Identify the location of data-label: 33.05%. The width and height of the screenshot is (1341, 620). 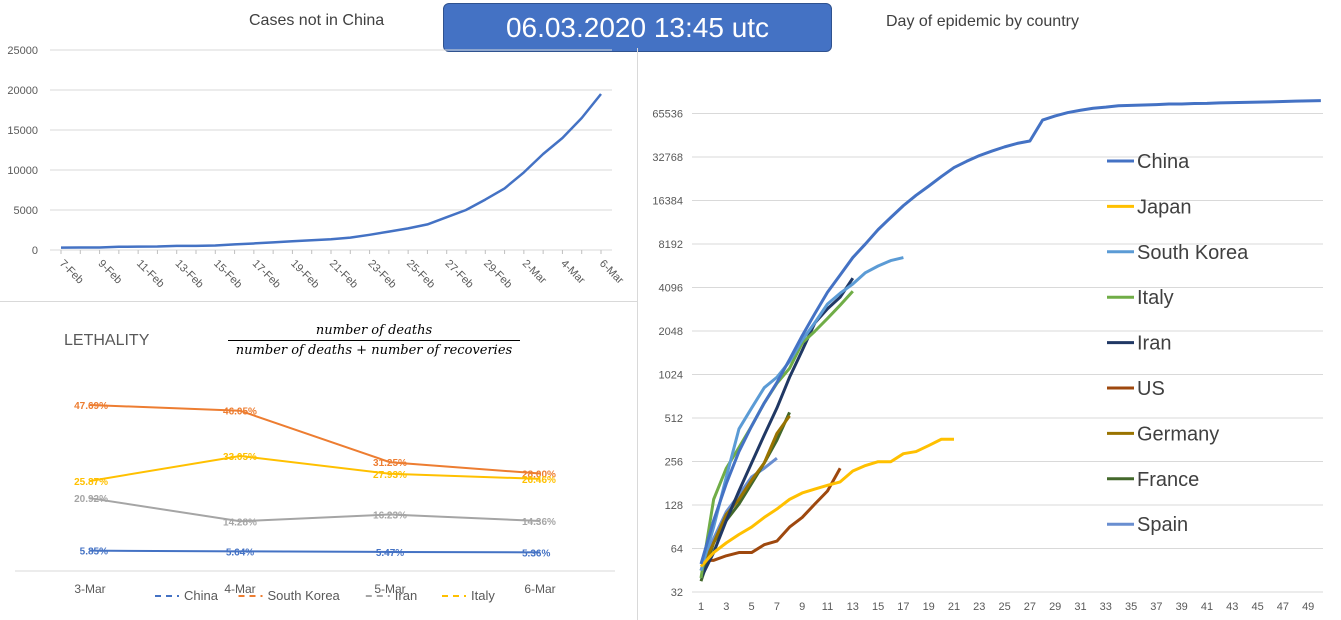
(240, 457).